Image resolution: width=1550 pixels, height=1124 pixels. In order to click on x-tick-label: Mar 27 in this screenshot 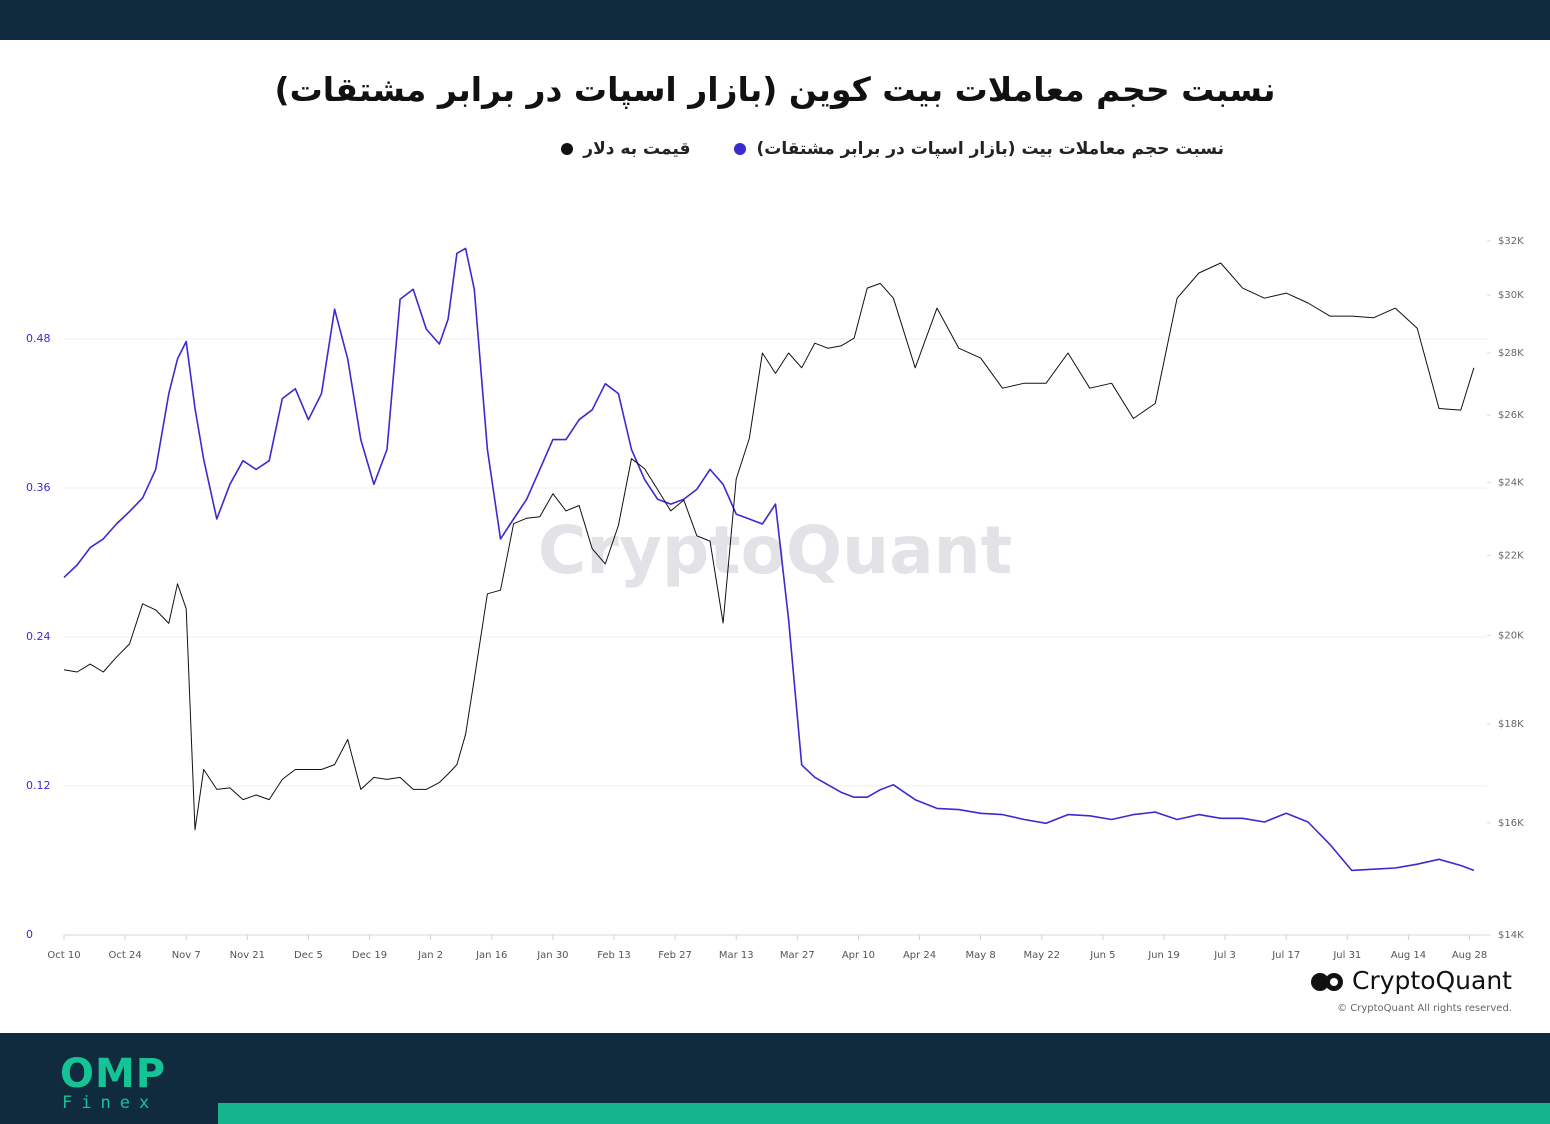, I will do `click(797, 955)`.